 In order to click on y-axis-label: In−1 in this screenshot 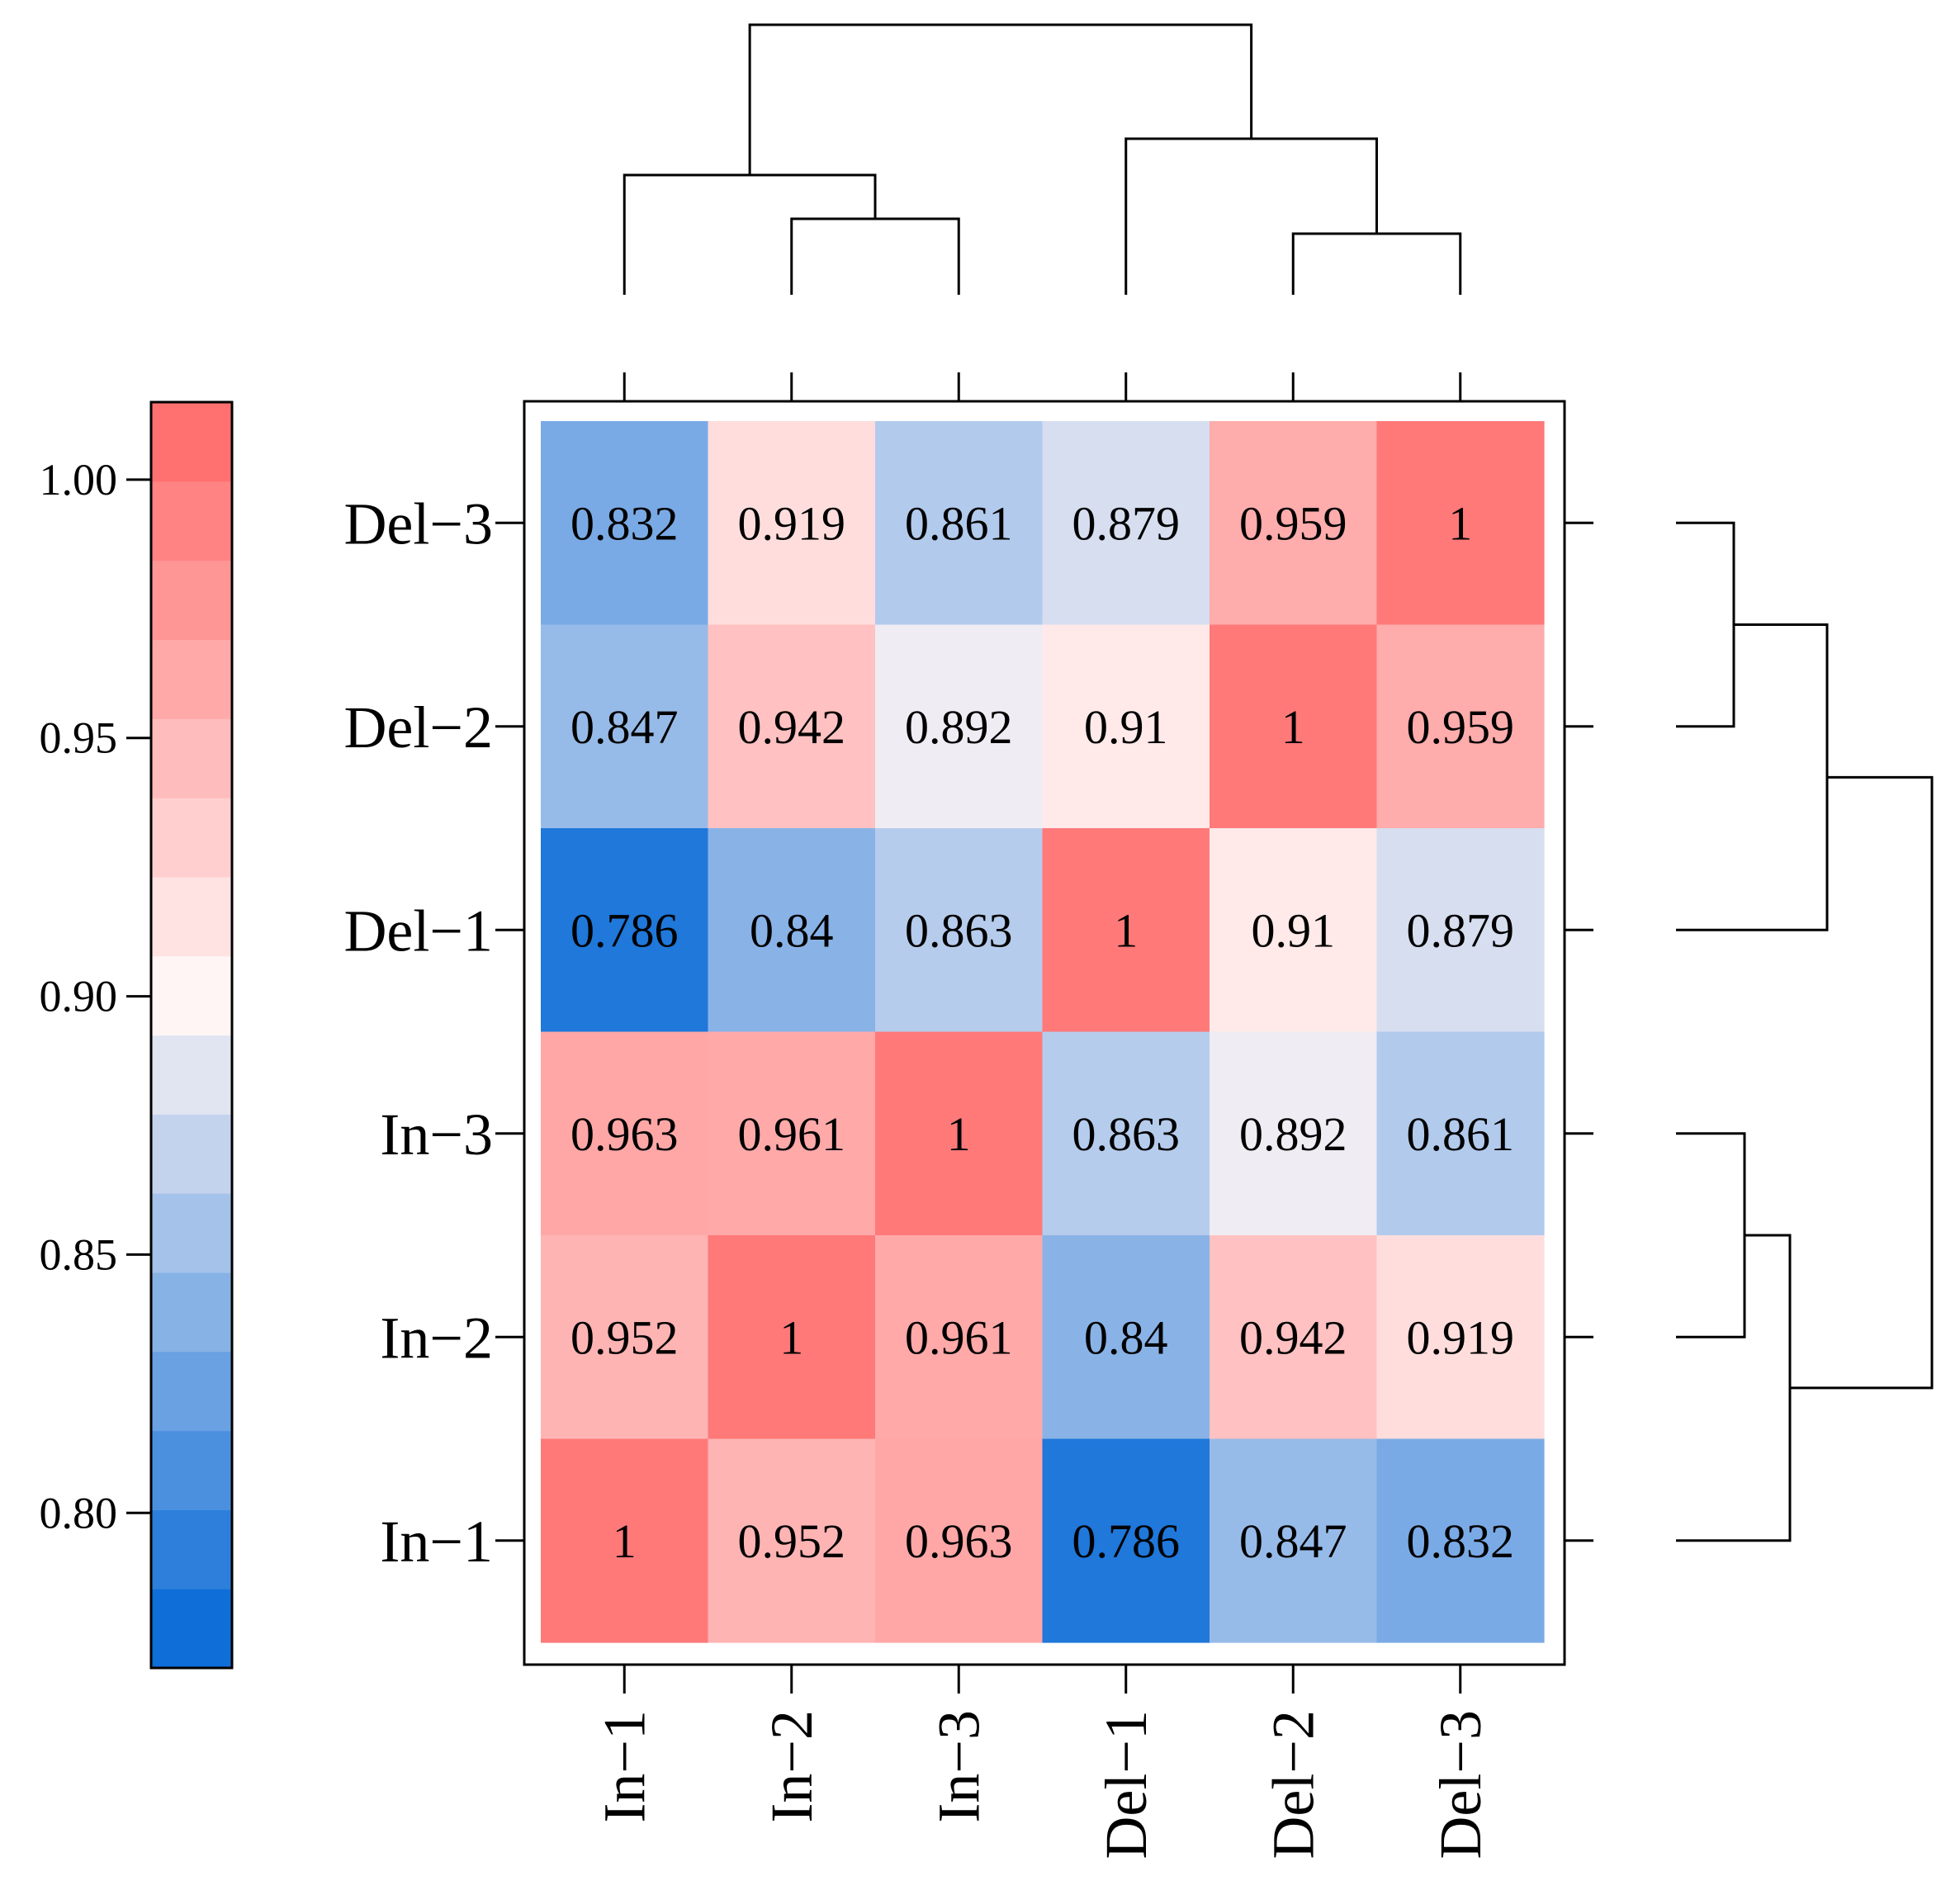, I will do `click(436, 1542)`.